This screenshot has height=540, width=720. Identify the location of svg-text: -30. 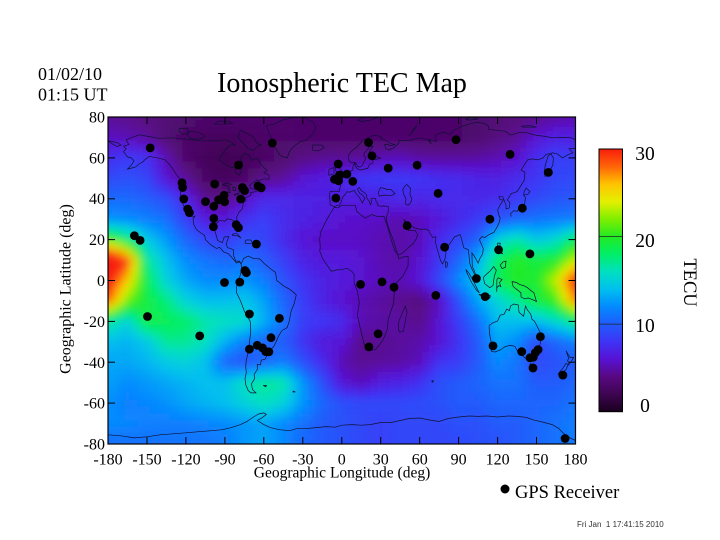
(302, 460).